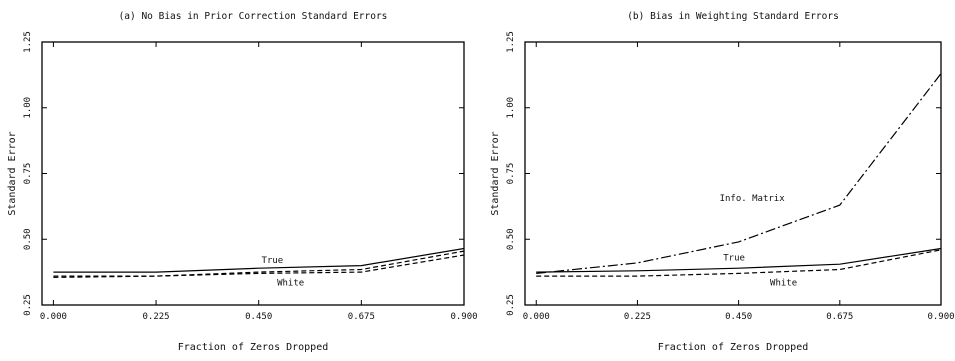 This screenshot has width=955, height=361. I want to click on series-annotation: Info. Matrix, so click(753, 199).